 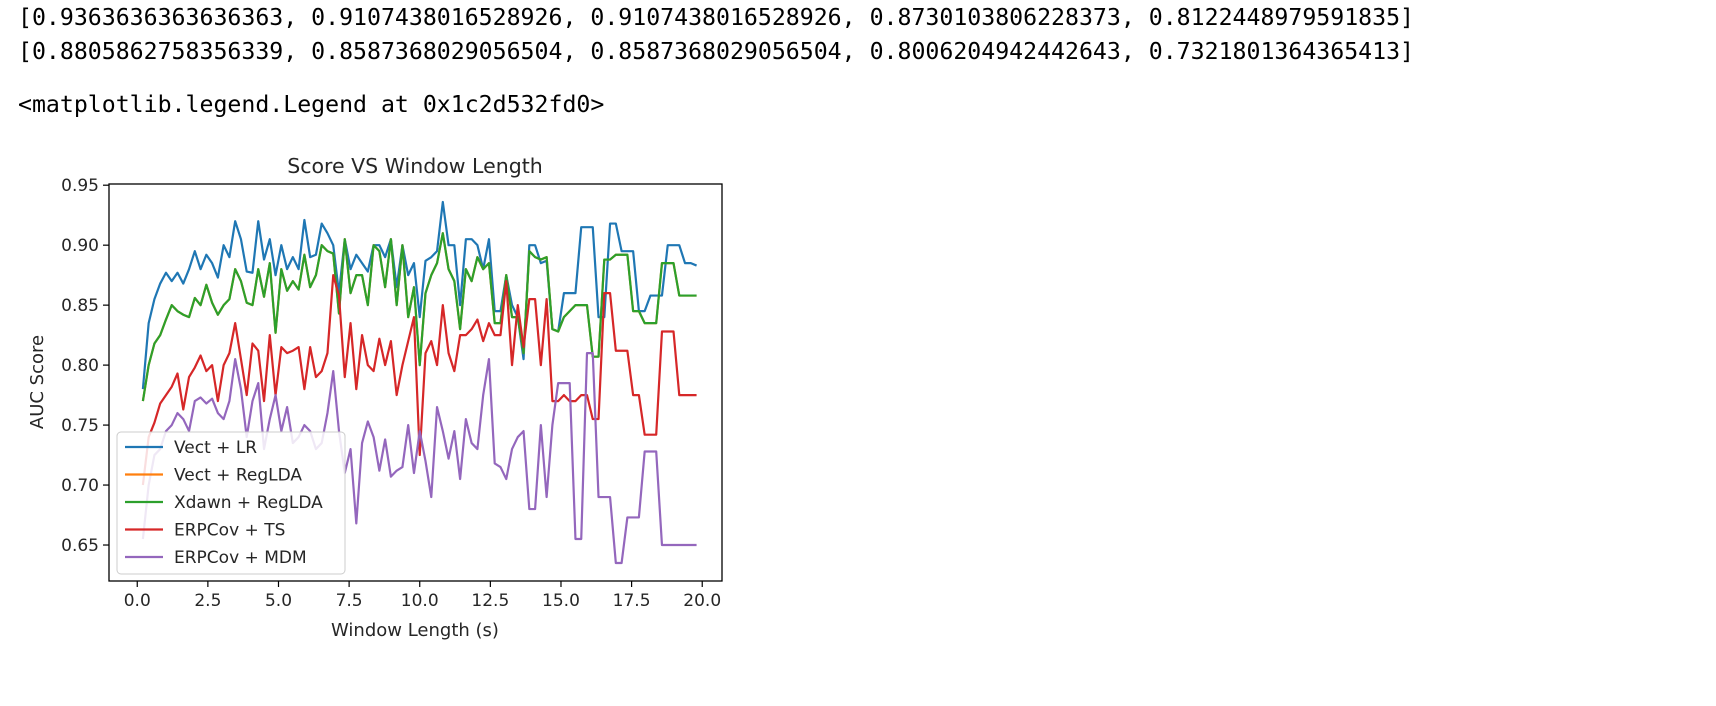 What do you see at coordinates (207, 601) in the screenshot?
I see `x-tick-label: 2.5` at bounding box center [207, 601].